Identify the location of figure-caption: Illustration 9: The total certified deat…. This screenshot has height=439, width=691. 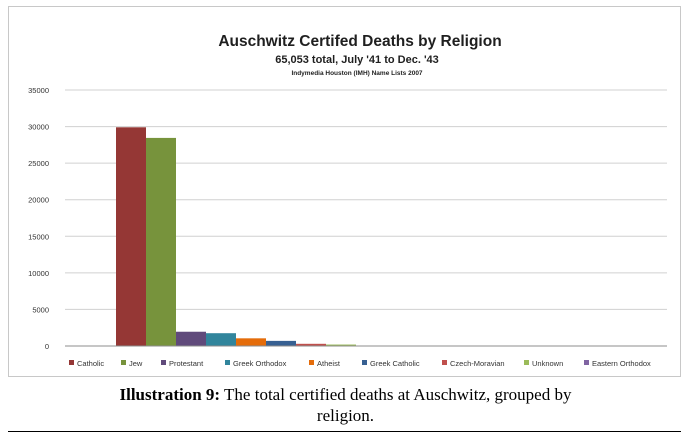
(345, 405).